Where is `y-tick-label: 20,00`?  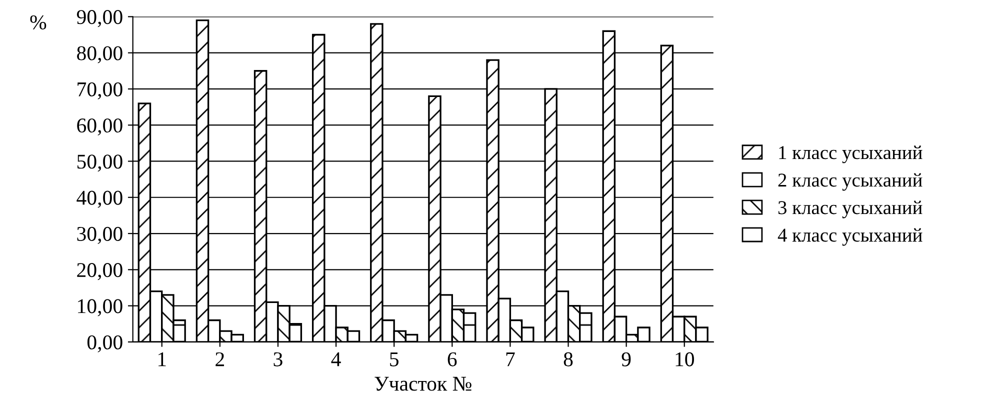
y-tick-label: 20,00 is located at coordinates (99, 271).